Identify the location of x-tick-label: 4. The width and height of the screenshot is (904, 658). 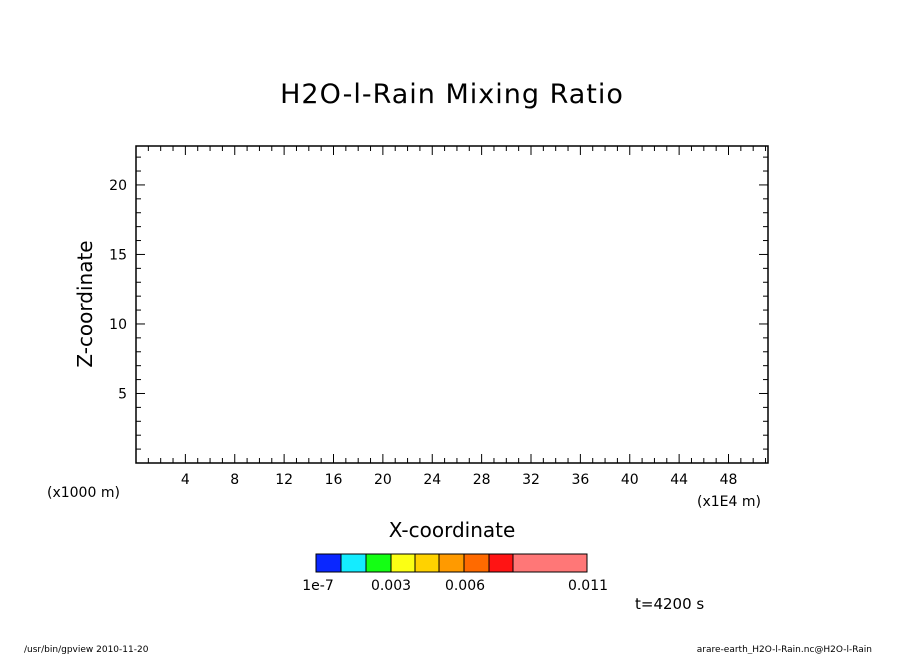
(185, 480).